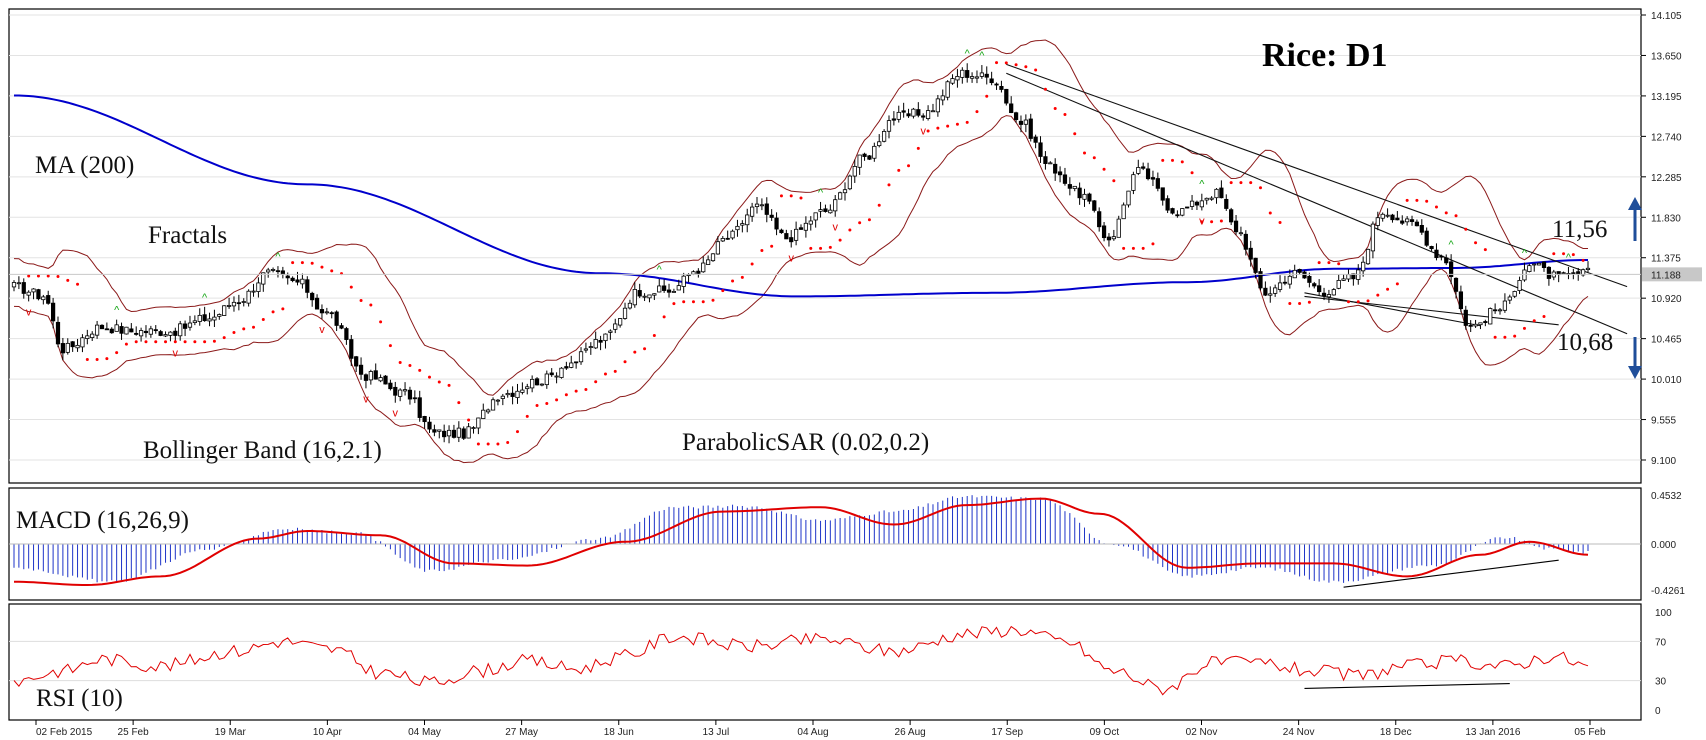 The height and width of the screenshot is (740, 1706). I want to click on date-label: 05 Feb, so click(1590, 732).